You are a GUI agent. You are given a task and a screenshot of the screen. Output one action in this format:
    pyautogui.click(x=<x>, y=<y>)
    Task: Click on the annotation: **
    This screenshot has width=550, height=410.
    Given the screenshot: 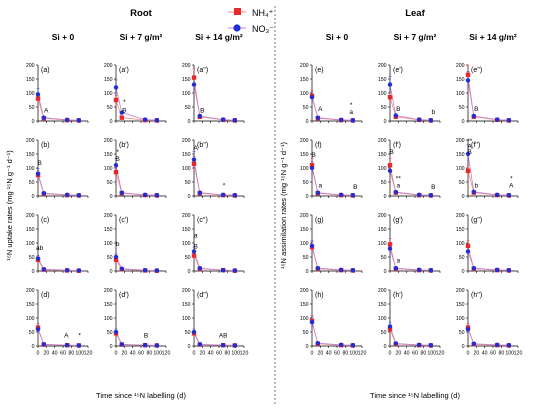 What is the action you would take?
    pyautogui.click(x=399, y=179)
    